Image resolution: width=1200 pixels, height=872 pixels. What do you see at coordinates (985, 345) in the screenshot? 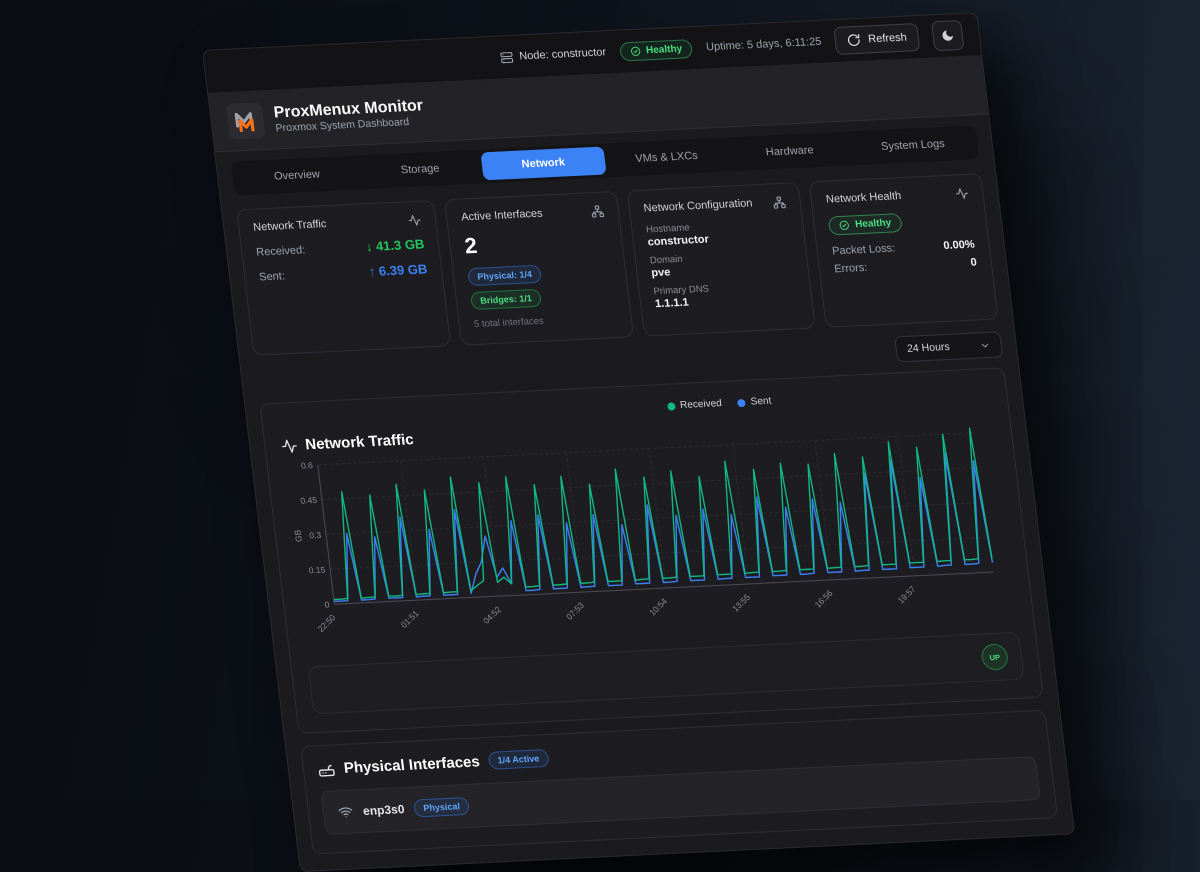
I see `chevron-down-icon` at bounding box center [985, 345].